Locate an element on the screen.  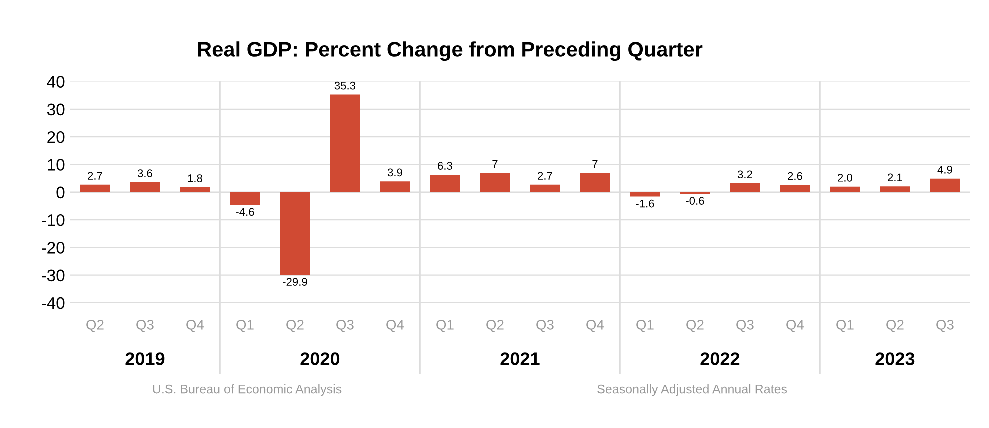
text: 2022 is located at coordinates (720, 359).